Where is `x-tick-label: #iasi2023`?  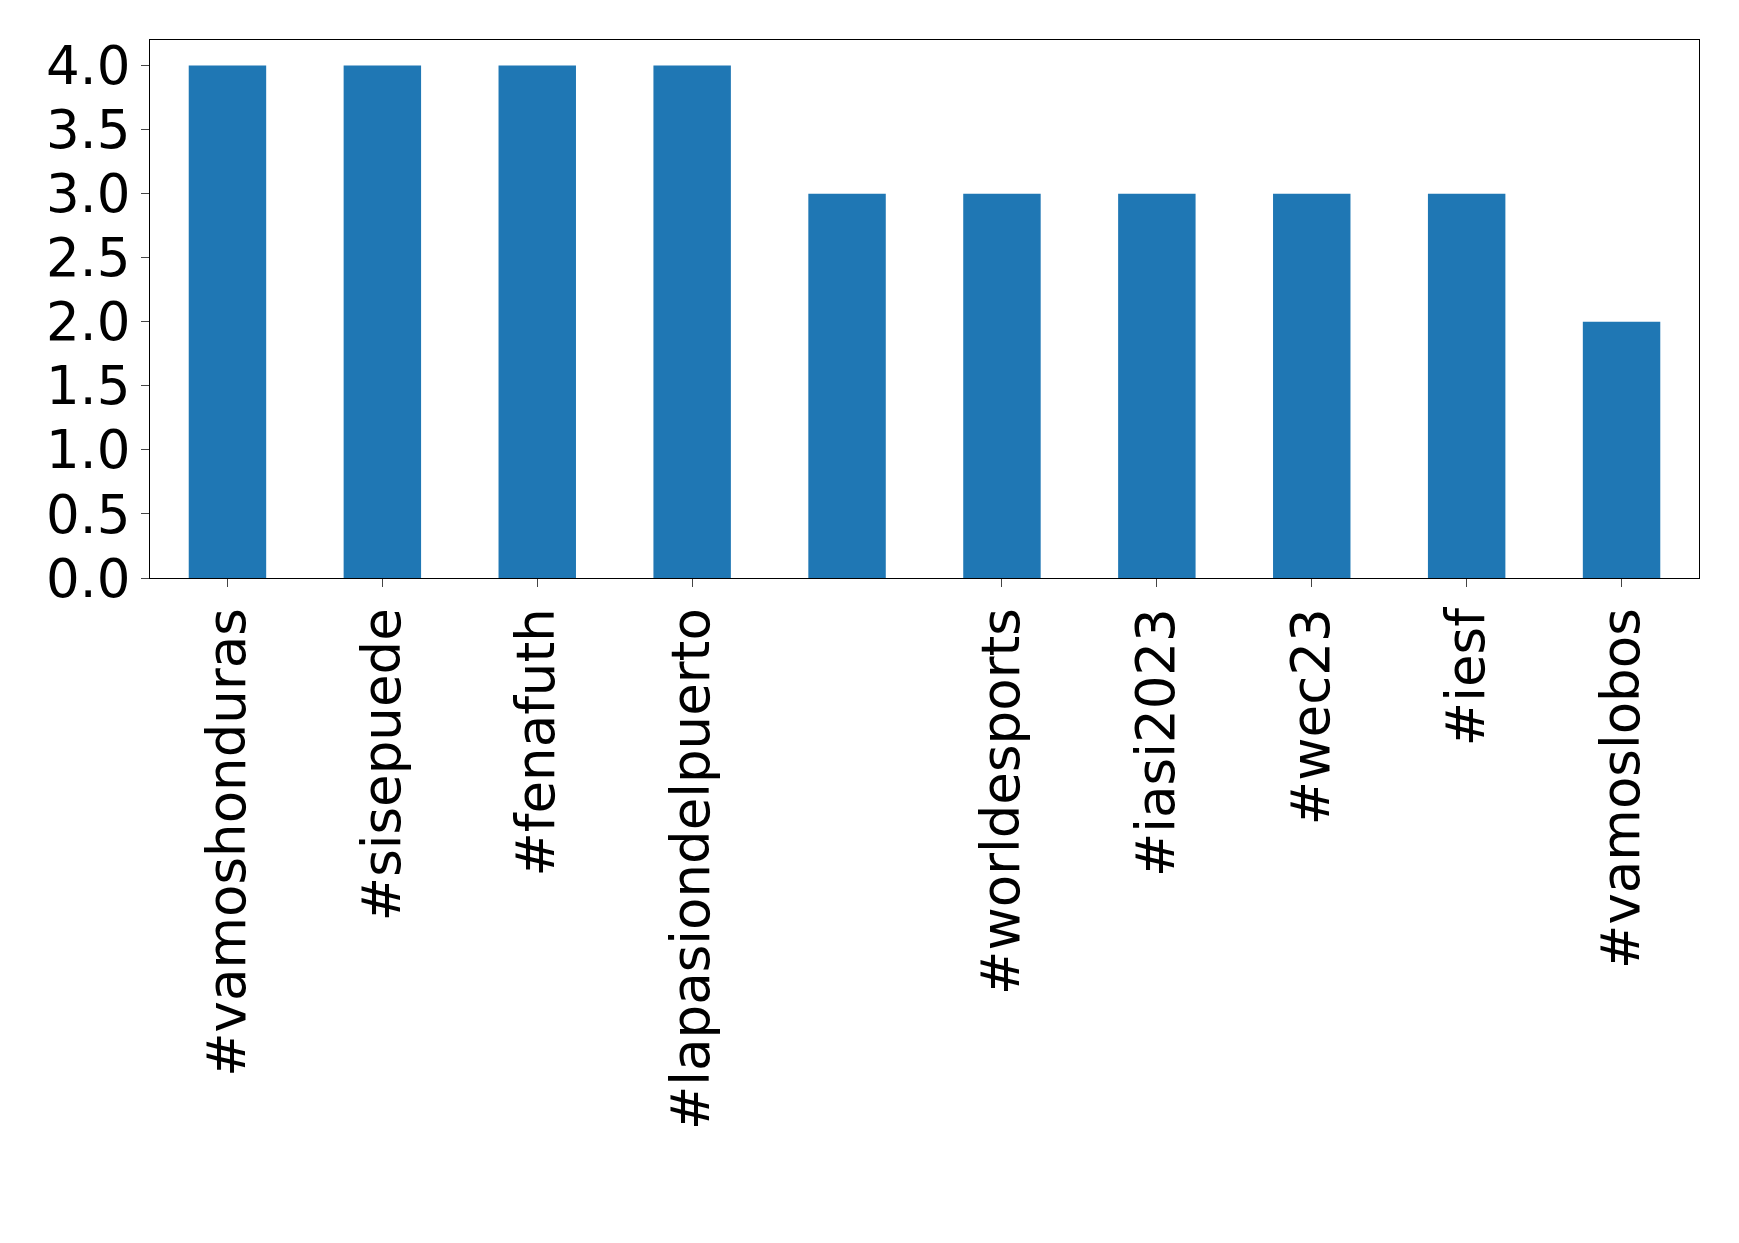
x-tick-label: #iasi2023 is located at coordinates (1156, 743).